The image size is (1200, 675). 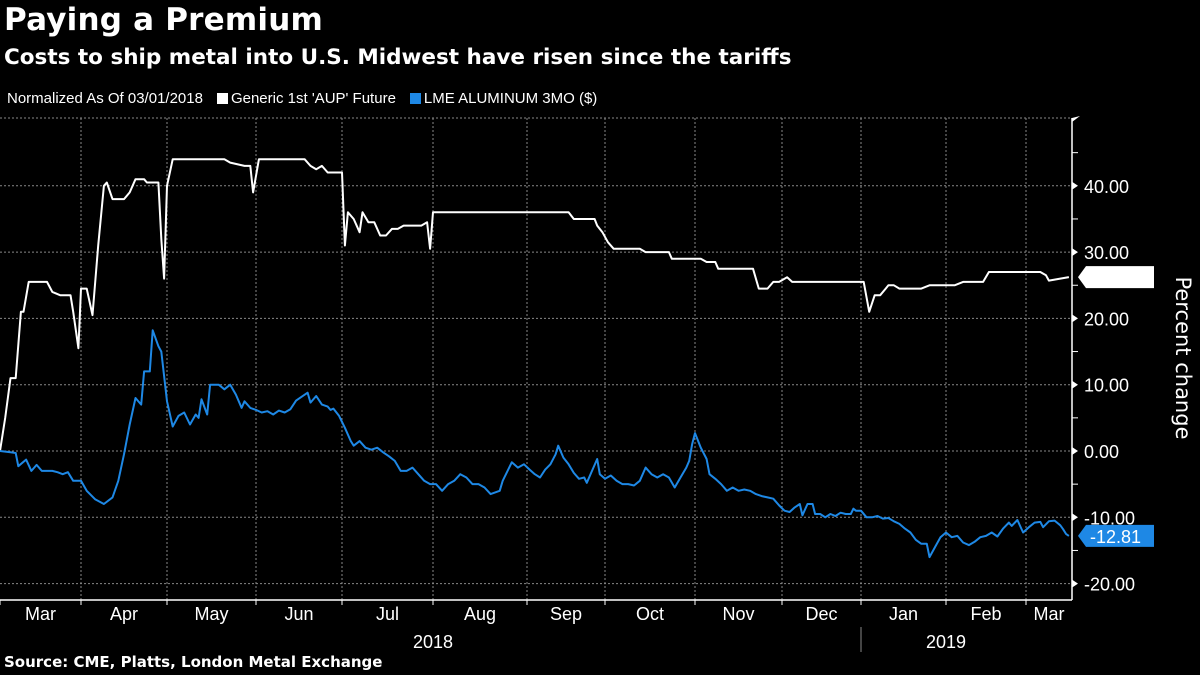 What do you see at coordinates (1109, 585) in the screenshot?
I see `y-tick-label: -20.00` at bounding box center [1109, 585].